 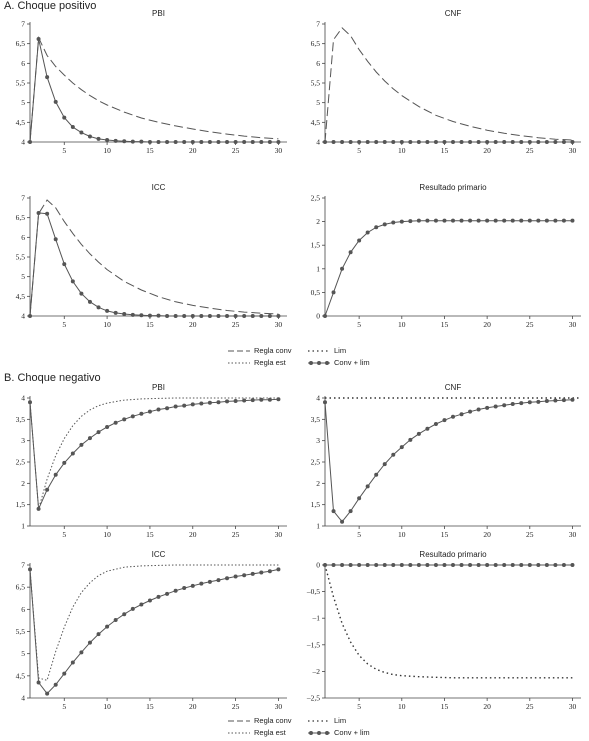 I want to click on series-line-est, so click(x=154, y=453).